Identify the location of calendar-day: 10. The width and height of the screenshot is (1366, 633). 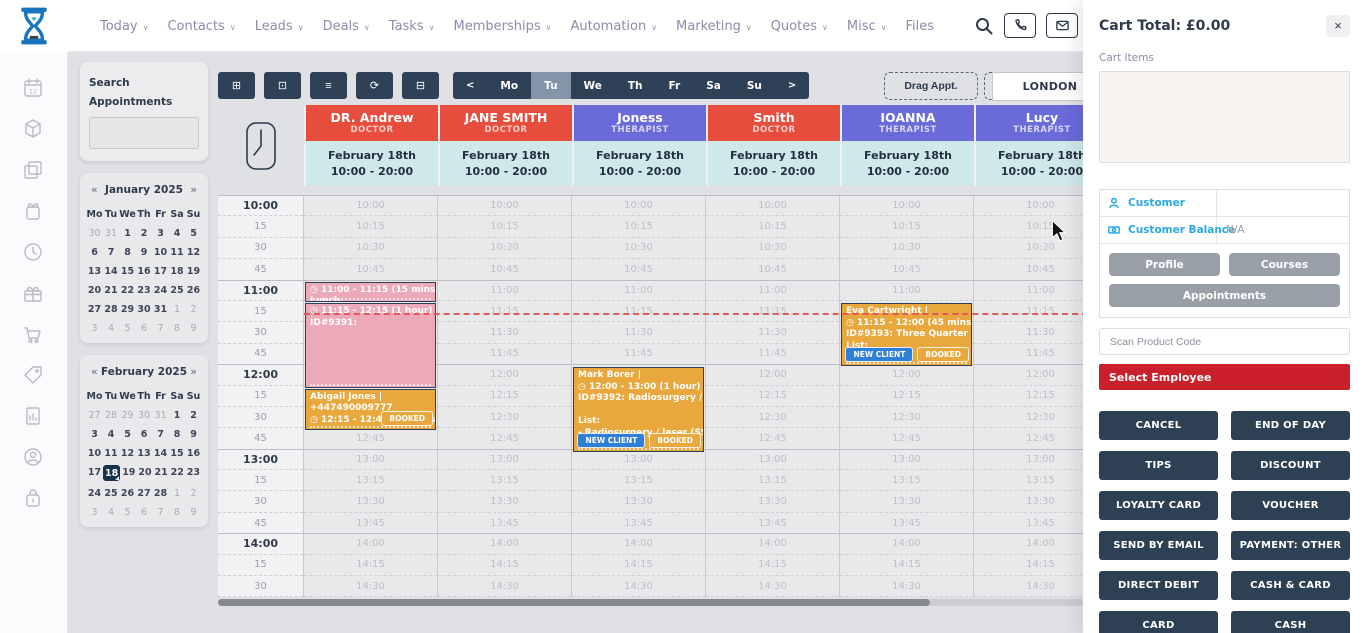
(160, 252).